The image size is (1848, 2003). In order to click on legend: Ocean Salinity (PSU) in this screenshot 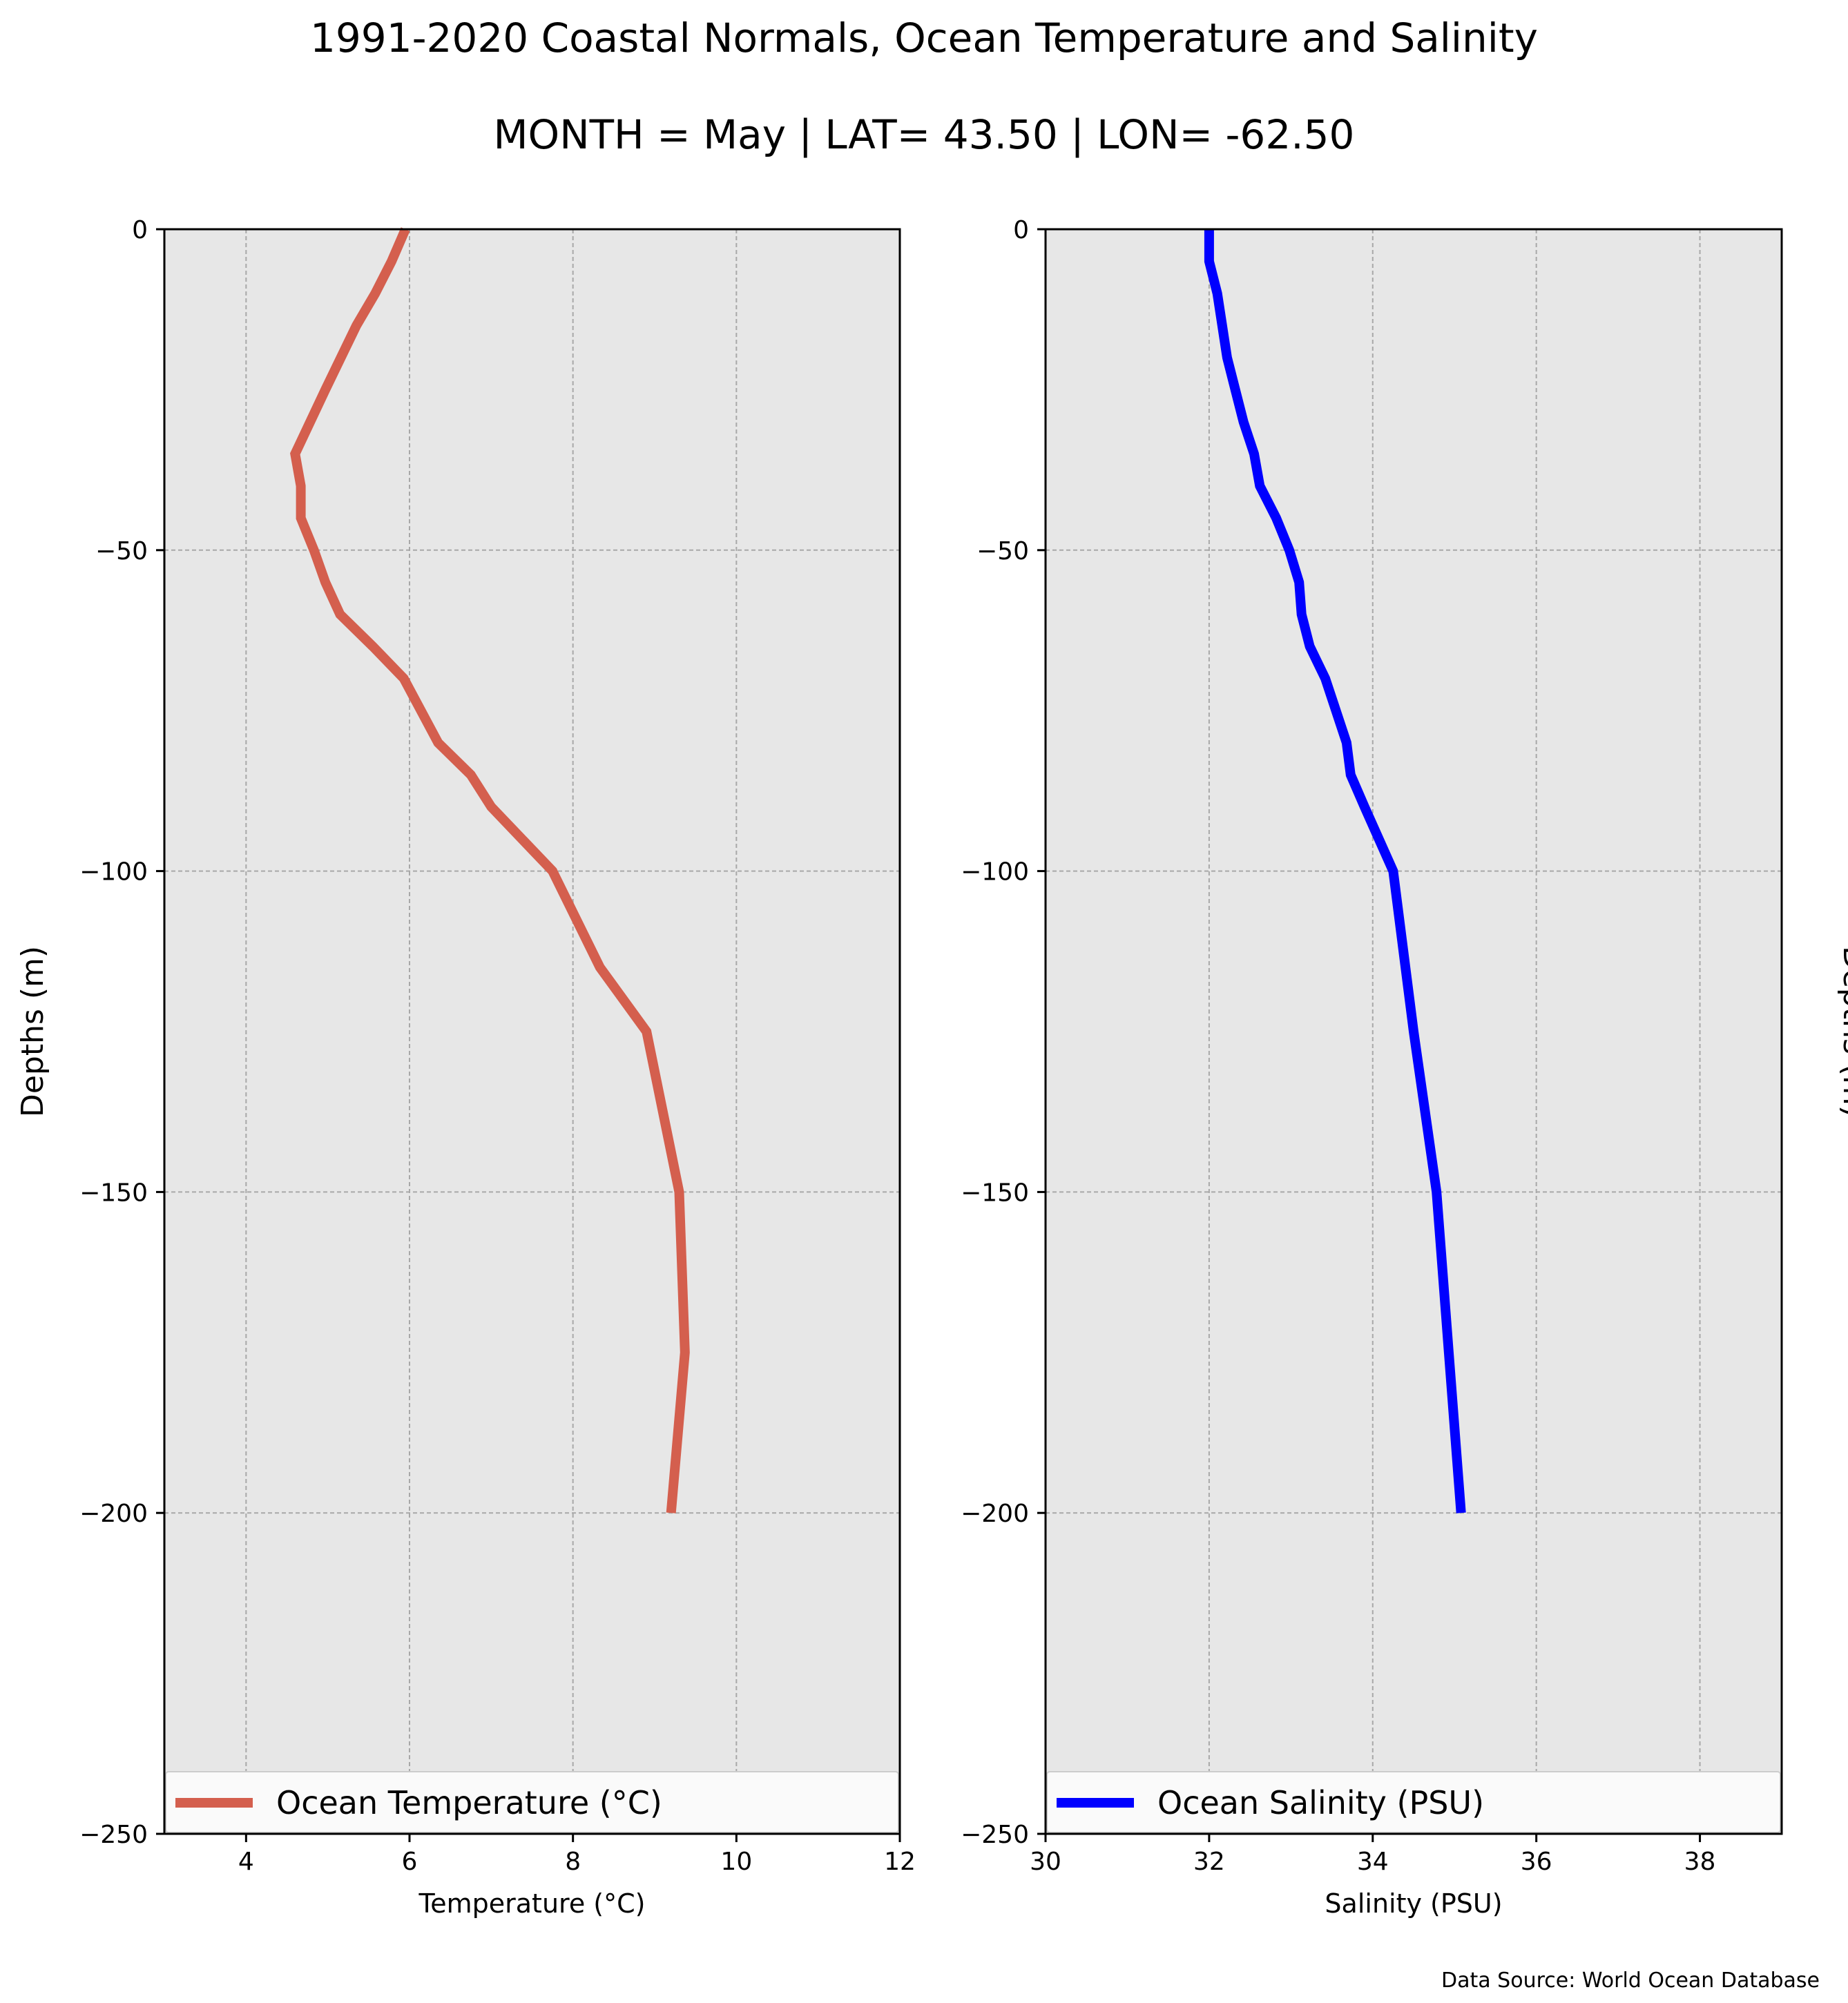, I will do `click(1413, 1802)`.